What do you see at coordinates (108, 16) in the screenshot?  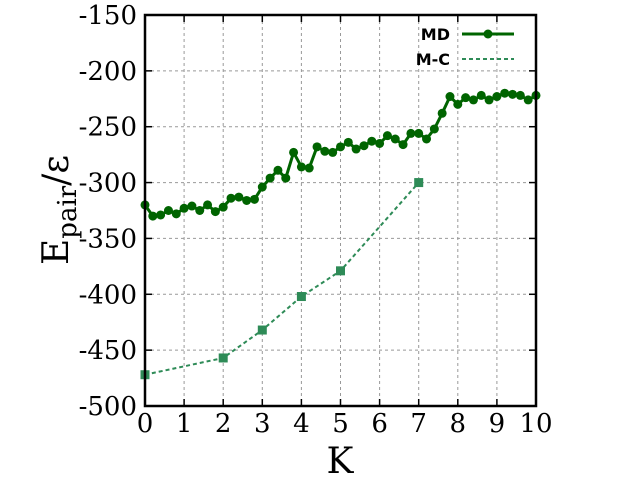 I see `y-tick-label: -150` at bounding box center [108, 16].